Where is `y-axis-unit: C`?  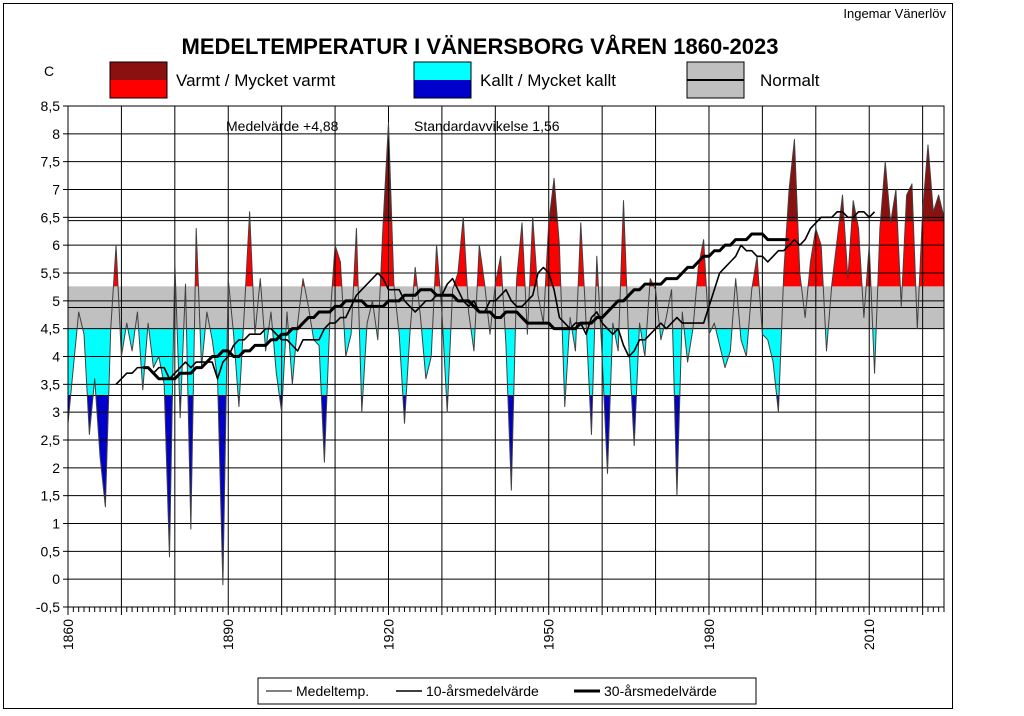 y-axis-unit: C is located at coordinates (49, 71).